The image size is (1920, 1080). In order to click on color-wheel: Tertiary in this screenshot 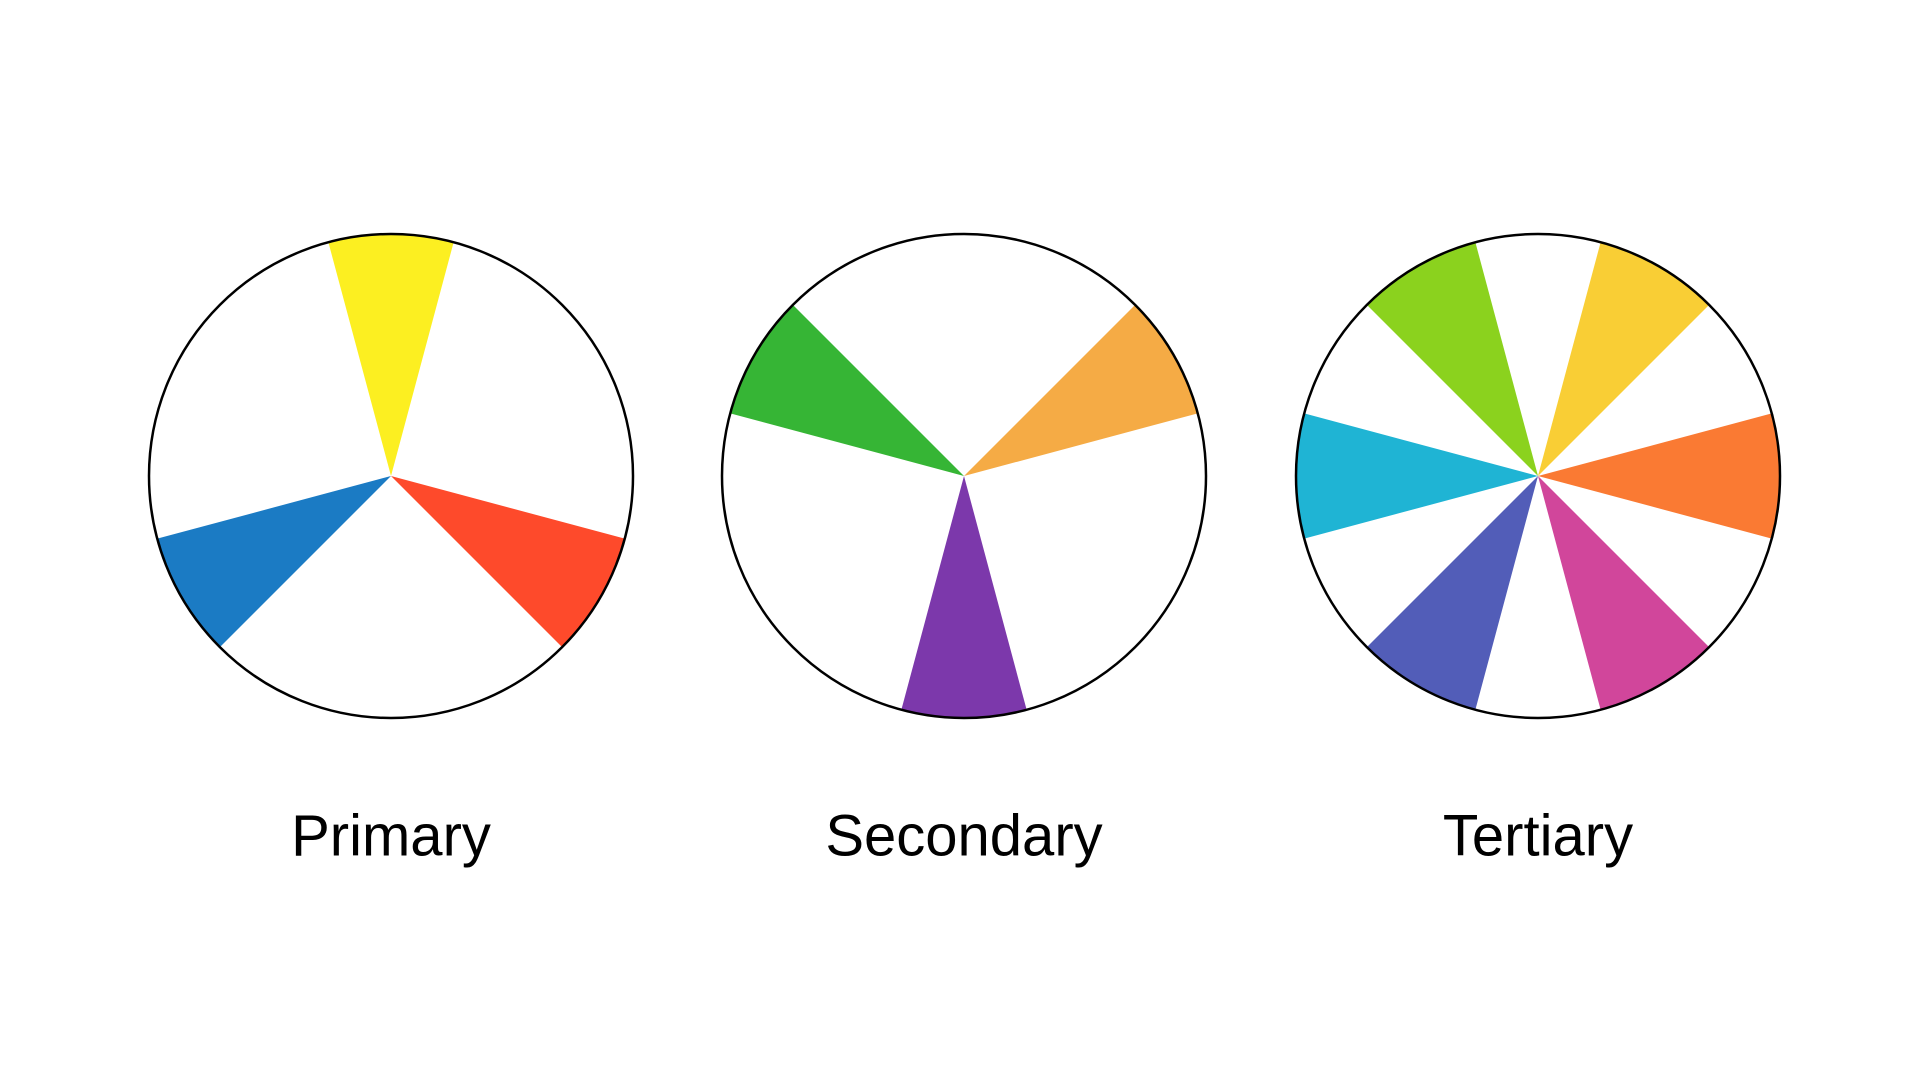, I will do `click(1538, 550)`.